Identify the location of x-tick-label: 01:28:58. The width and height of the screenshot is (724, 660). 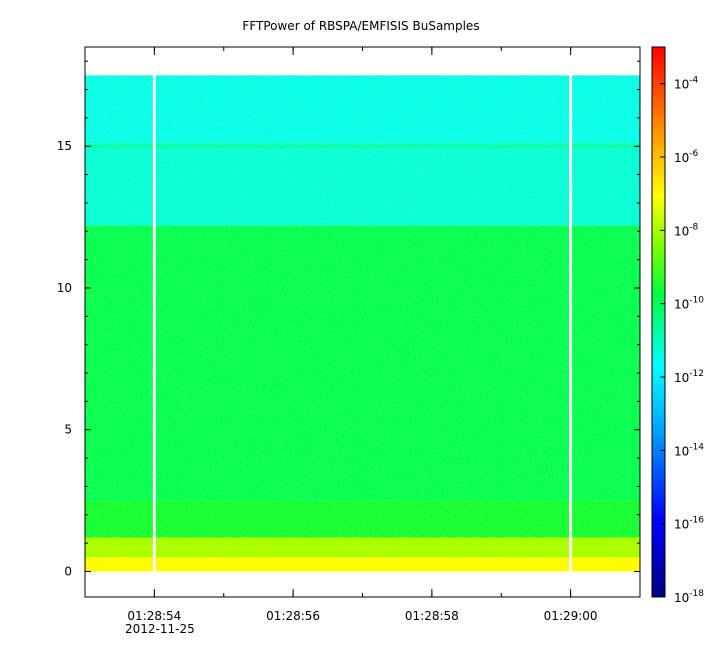
(432, 616).